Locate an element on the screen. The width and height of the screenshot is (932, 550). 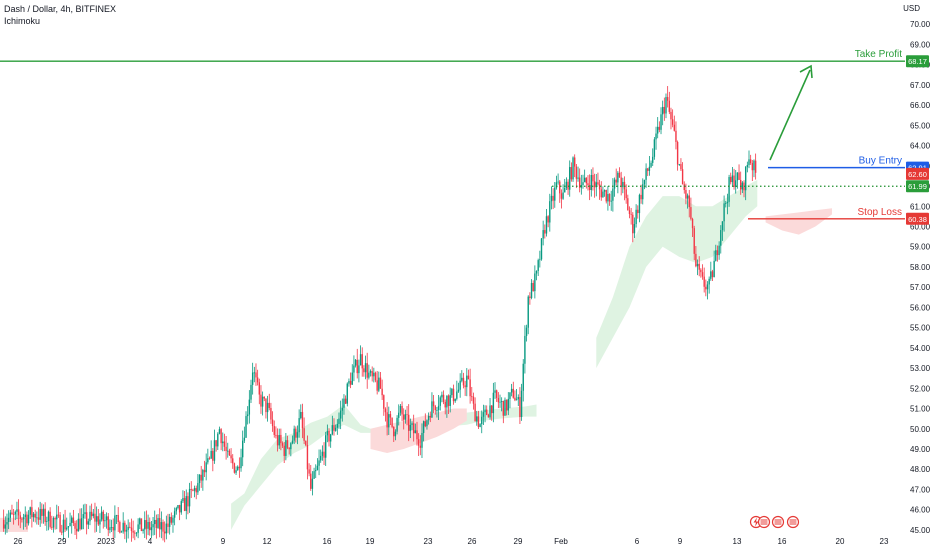
svg-text: 61.99 is located at coordinates (917, 186).